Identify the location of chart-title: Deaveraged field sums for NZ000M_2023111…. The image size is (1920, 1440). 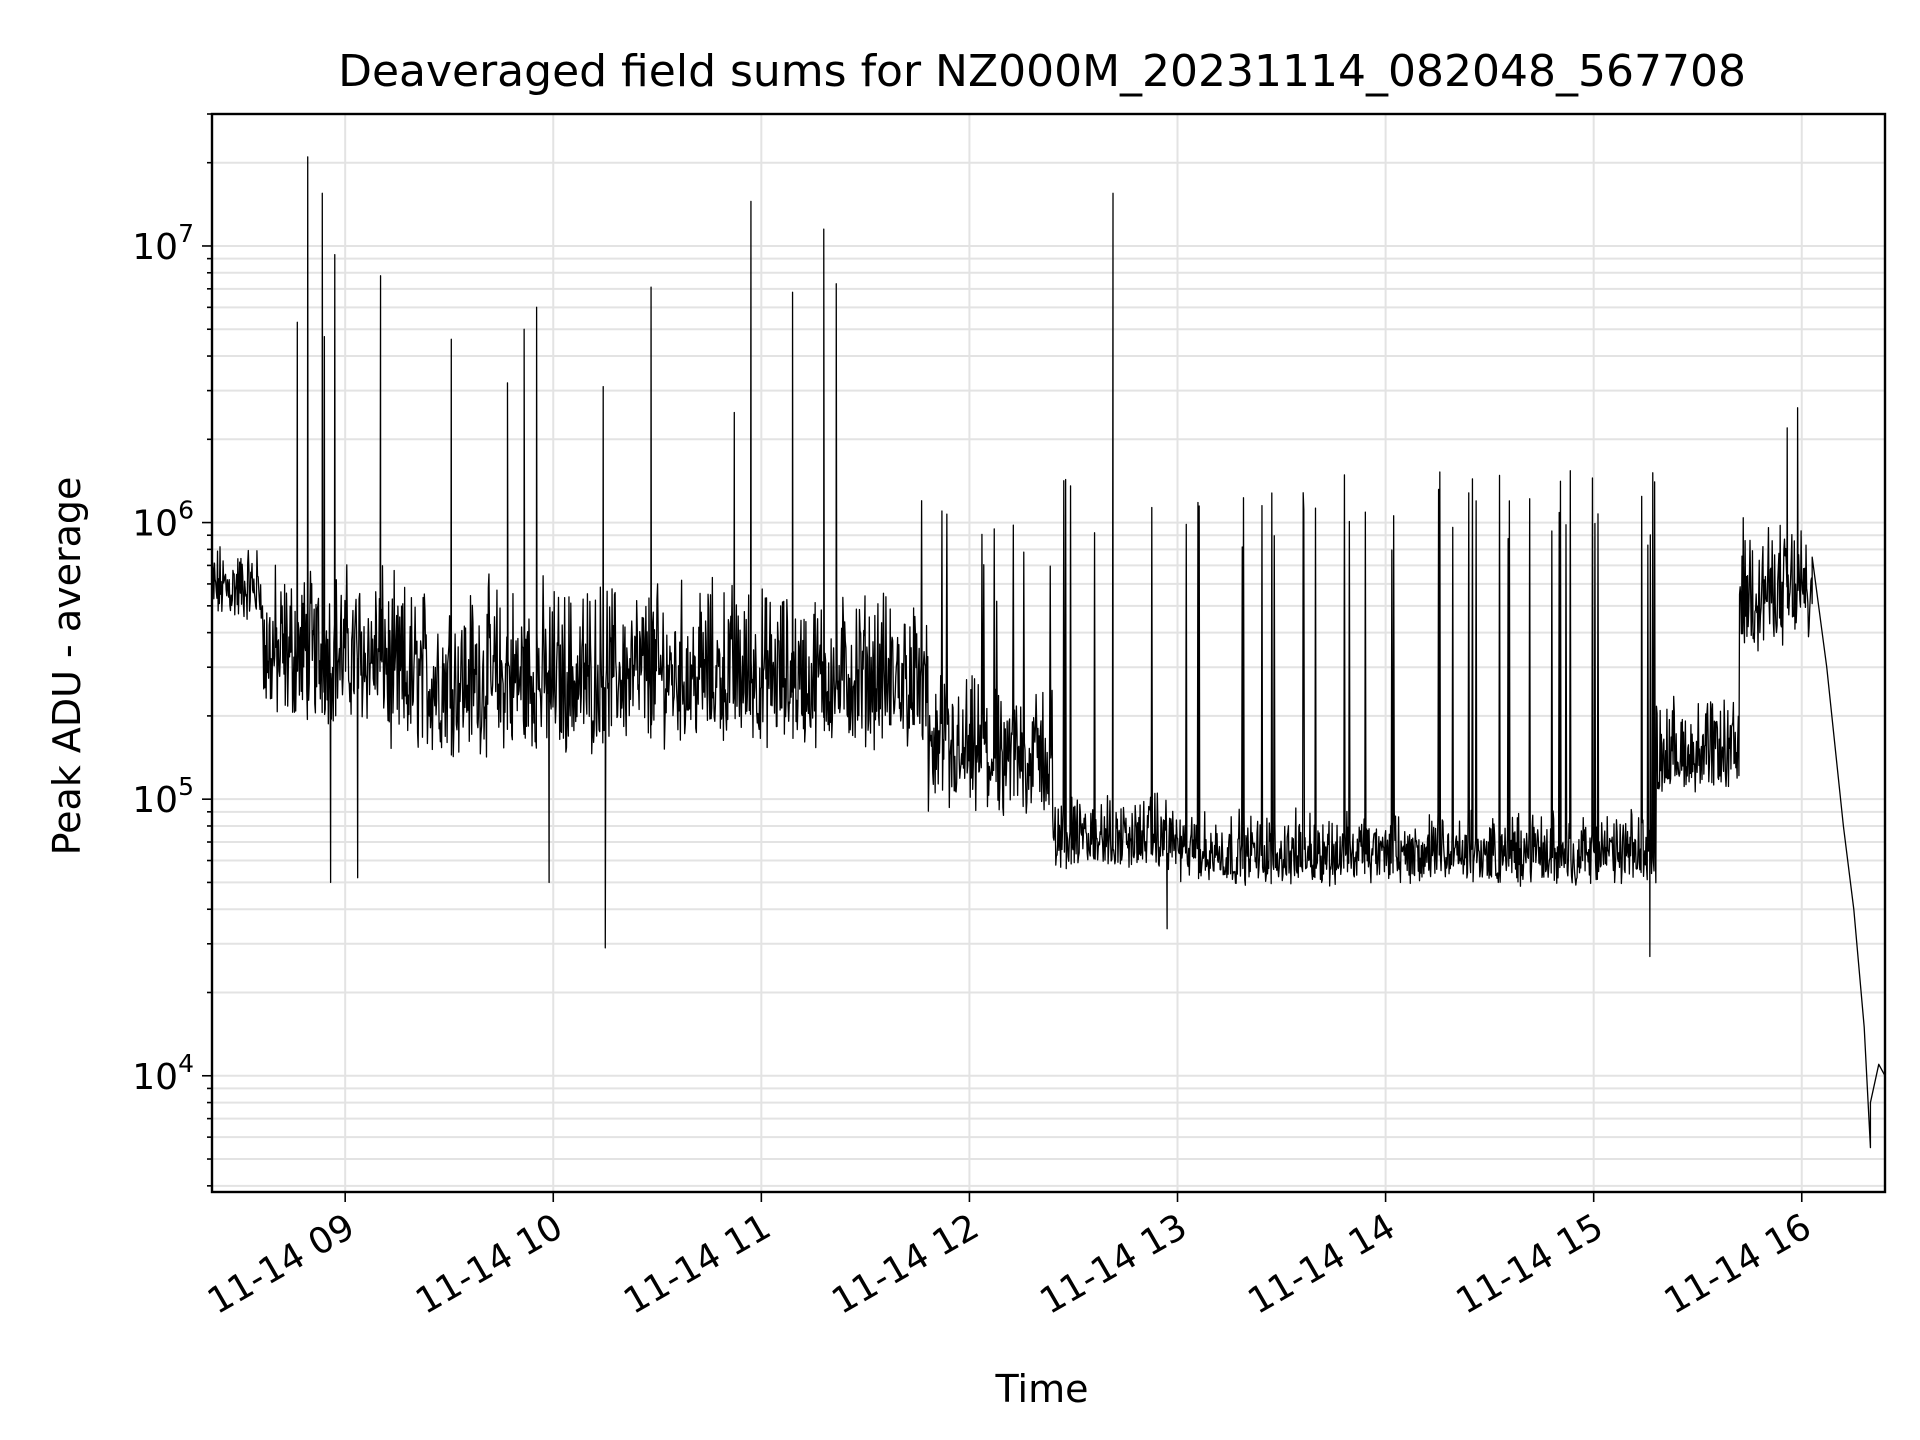
(1042, 71).